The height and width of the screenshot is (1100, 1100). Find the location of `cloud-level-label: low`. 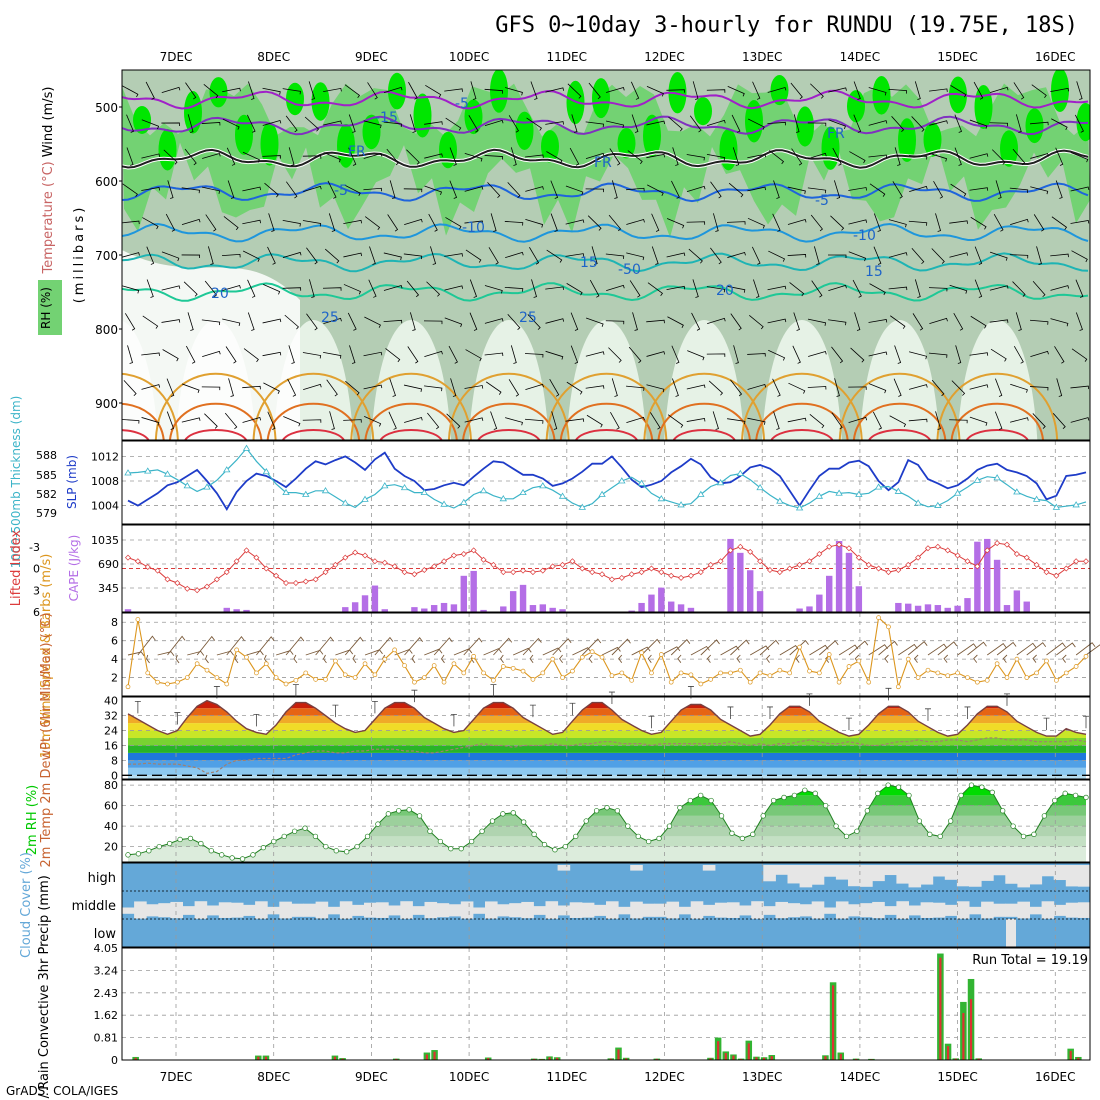

cloud-level-label: low is located at coordinates (105, 934).